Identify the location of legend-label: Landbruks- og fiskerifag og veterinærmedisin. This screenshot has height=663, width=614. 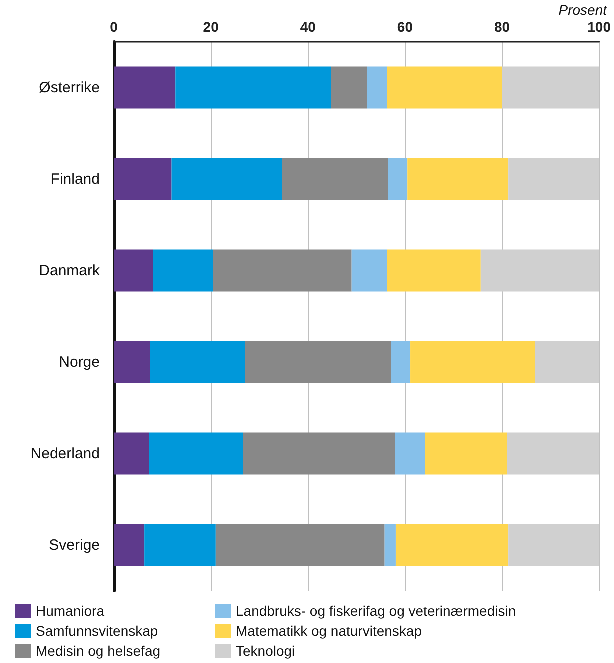
(376, 611).